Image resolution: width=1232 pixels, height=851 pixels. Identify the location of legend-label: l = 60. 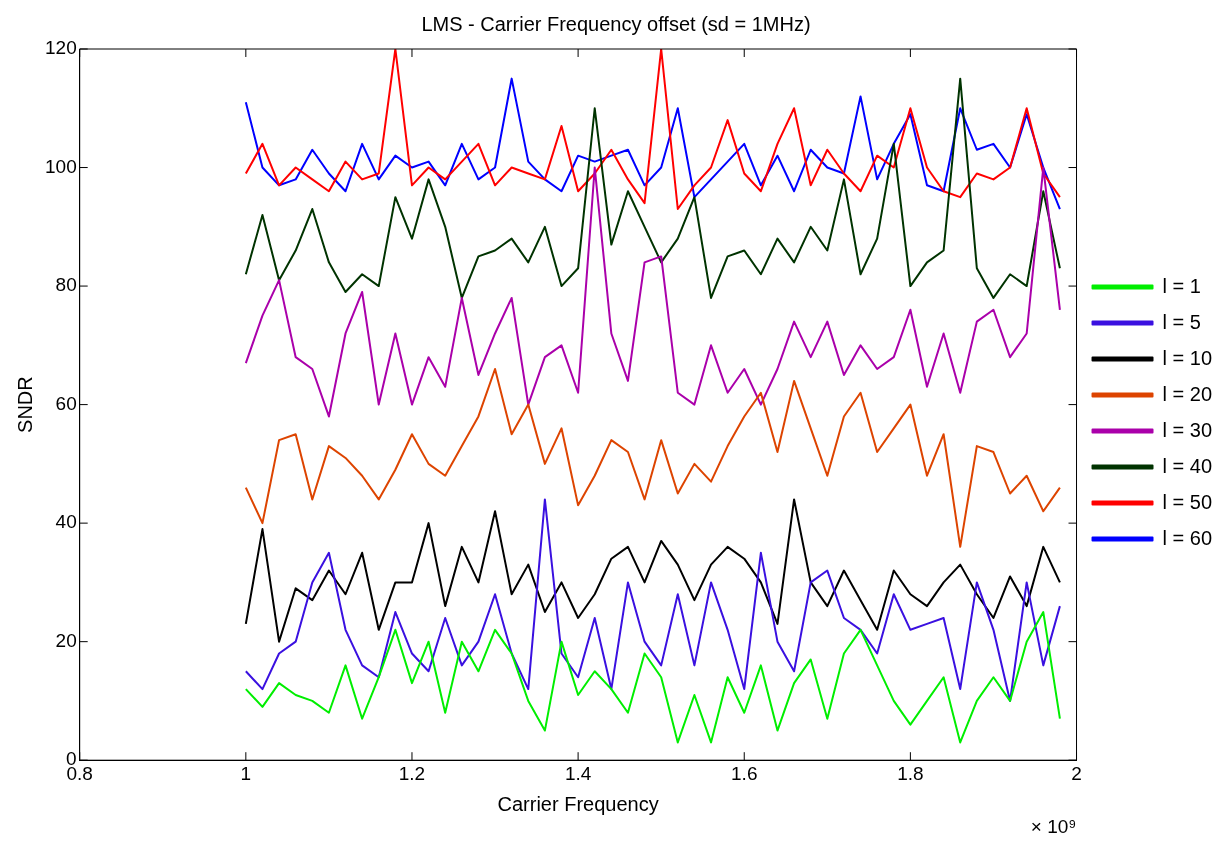
(1187, 537).